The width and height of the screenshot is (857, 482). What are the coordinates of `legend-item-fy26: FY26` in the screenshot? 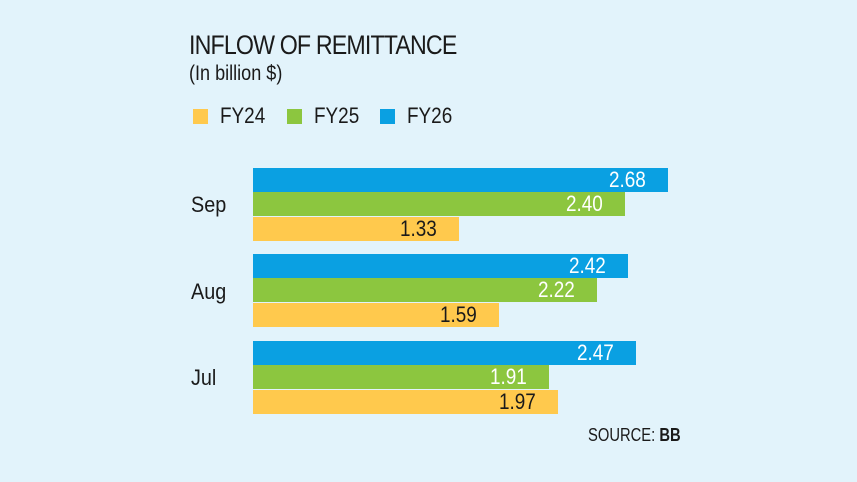 It's located at (417, 116).